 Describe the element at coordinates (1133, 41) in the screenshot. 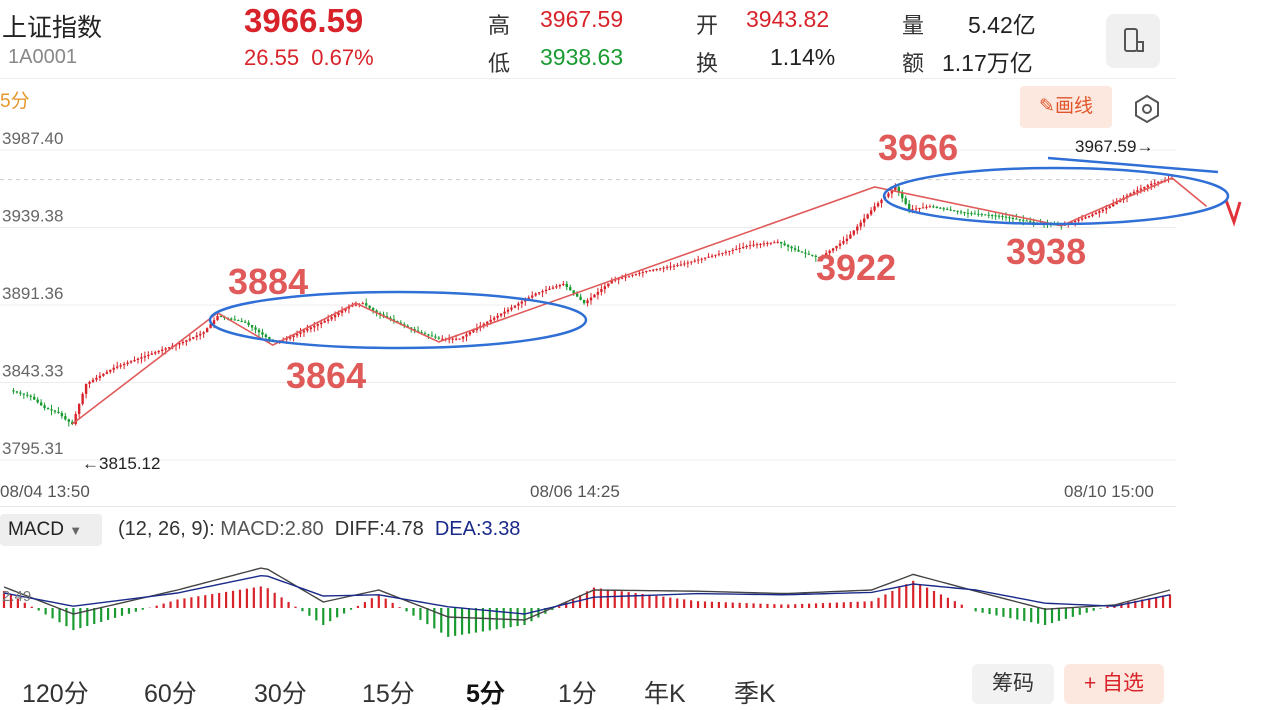

I see `landscape-toggle-button` at that location.